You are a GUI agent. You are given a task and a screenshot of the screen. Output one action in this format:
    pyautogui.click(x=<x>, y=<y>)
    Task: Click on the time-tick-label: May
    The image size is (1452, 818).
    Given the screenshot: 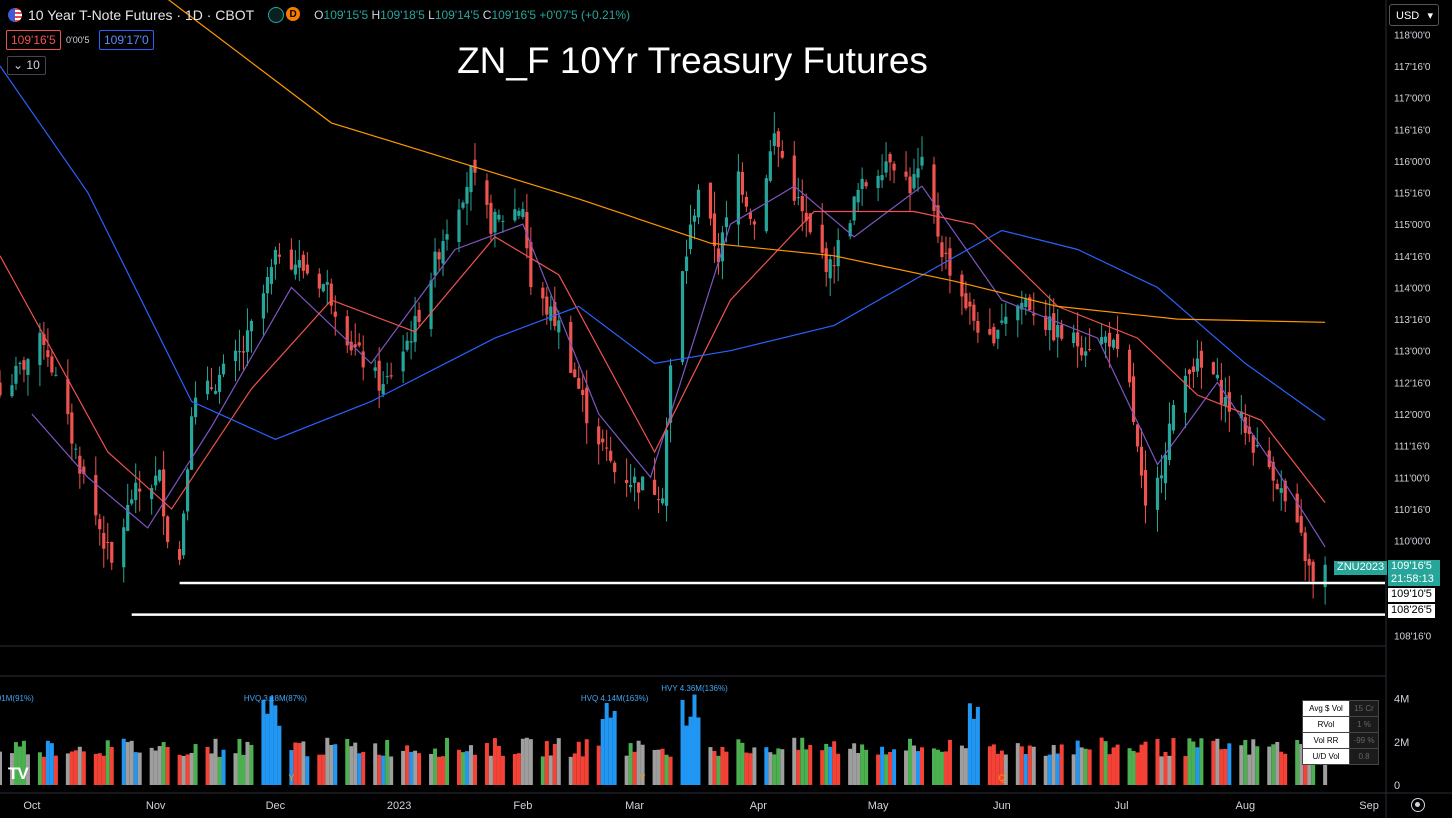 What is the action you would take?
    pyautogui.click(x=878, y=806)
    